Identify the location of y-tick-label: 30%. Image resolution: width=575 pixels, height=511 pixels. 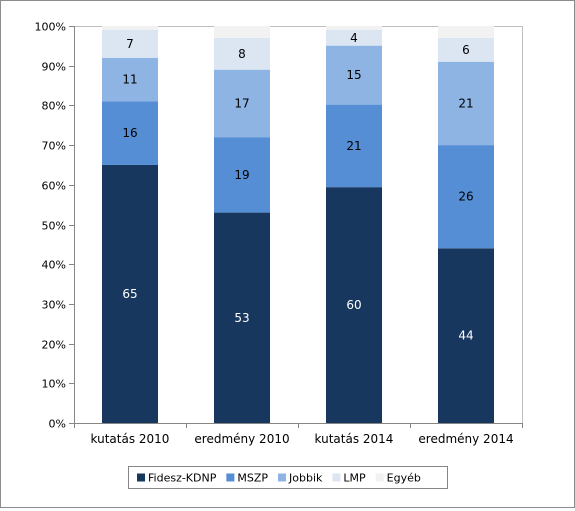
(54, 305).